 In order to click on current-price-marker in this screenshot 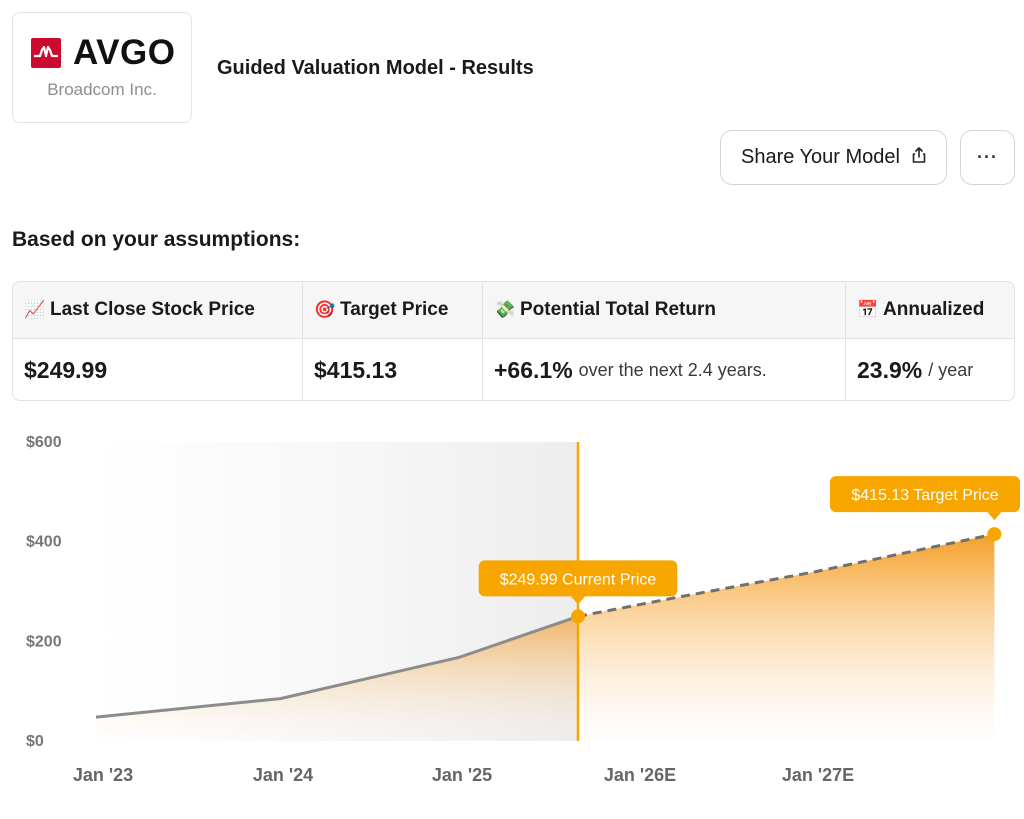, I will do `click(578, 616)`.